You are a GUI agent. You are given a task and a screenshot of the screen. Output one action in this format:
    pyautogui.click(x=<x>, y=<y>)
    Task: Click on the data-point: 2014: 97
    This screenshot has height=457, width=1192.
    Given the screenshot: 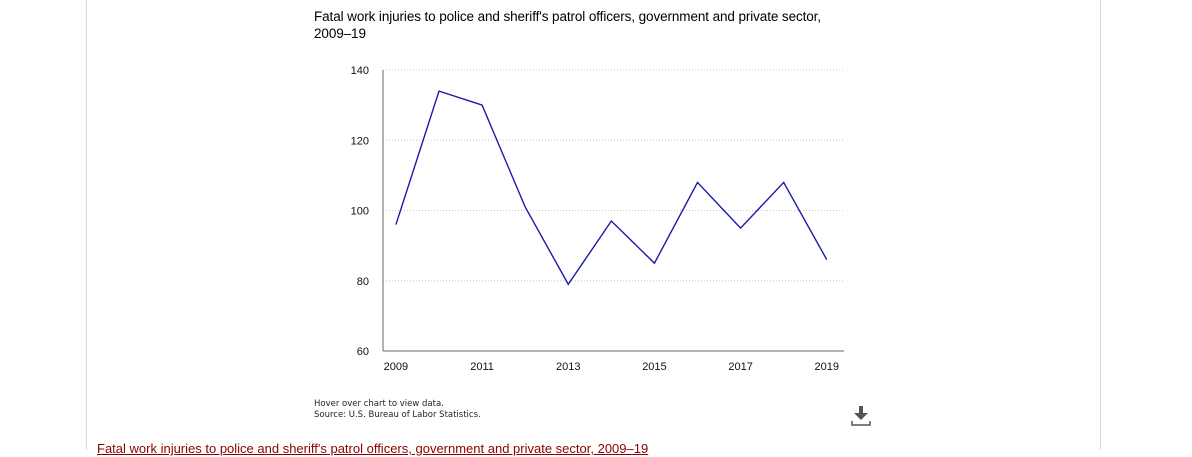 What is the action you would take?
    pyautogui.click(x=611, y=221)
    